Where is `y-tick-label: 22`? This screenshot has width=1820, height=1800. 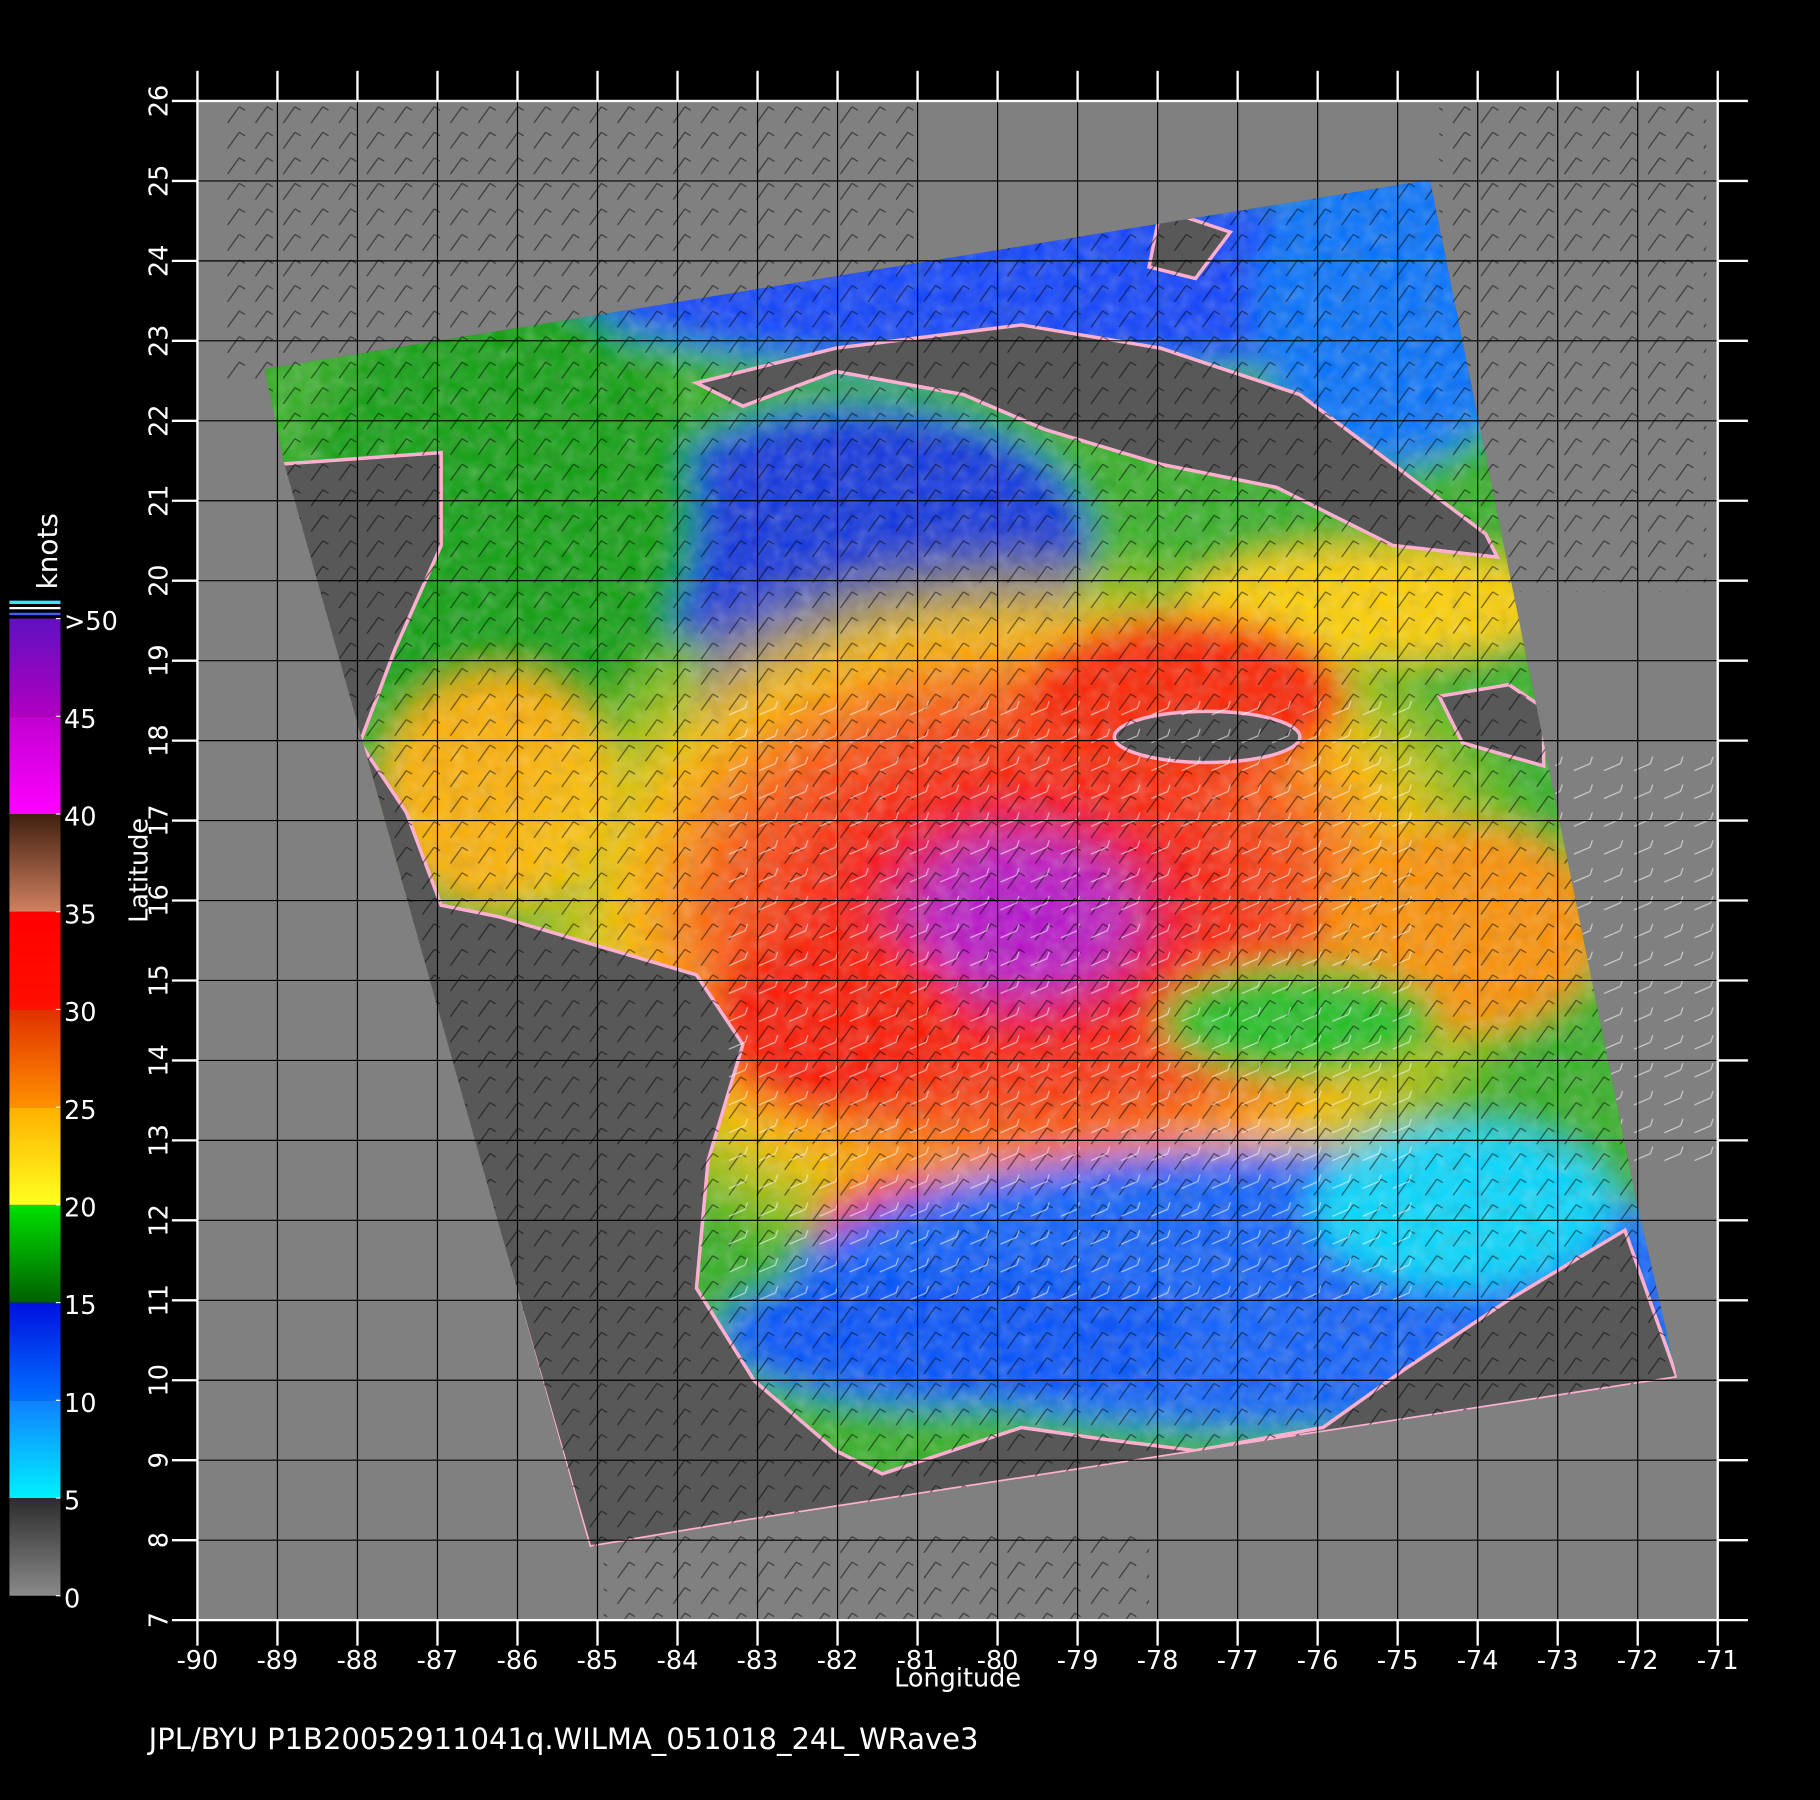 y-tick-label: 22 is located at coordinates (159, 421).